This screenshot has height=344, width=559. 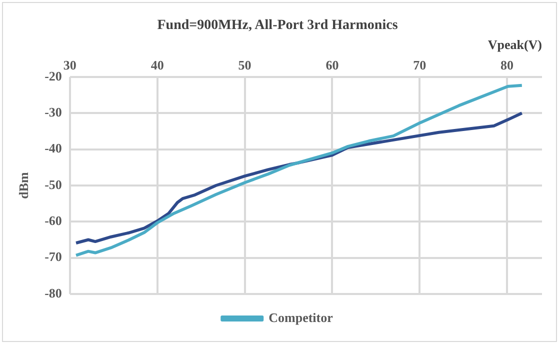 I want to click on y-tick-label: -50, so click(x=53, y=184).